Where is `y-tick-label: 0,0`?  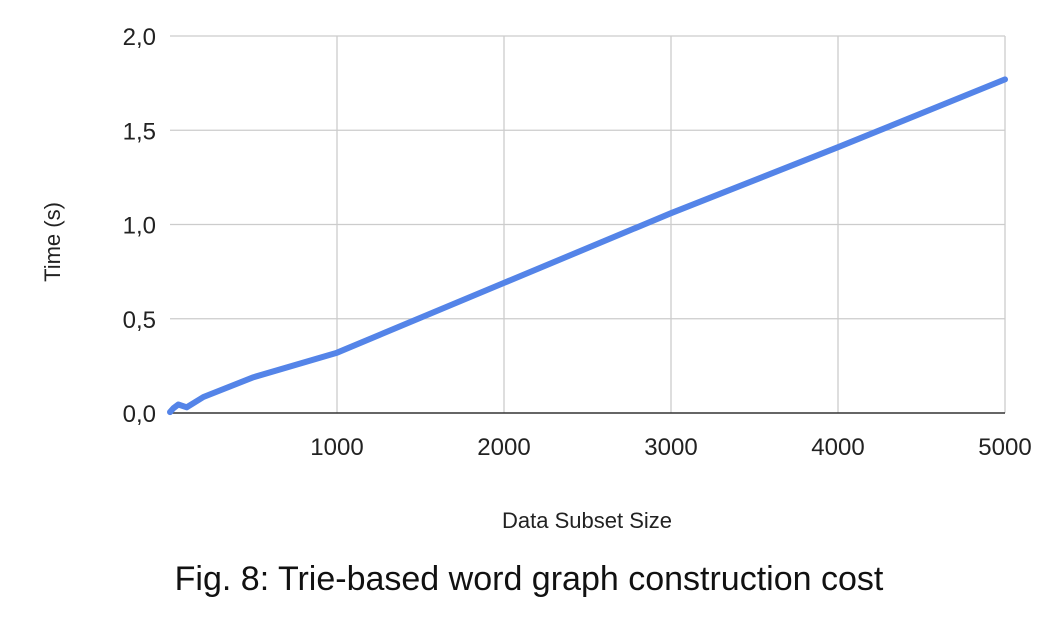 y-tick-label: 0,0 is located at coordinates (139, 414).